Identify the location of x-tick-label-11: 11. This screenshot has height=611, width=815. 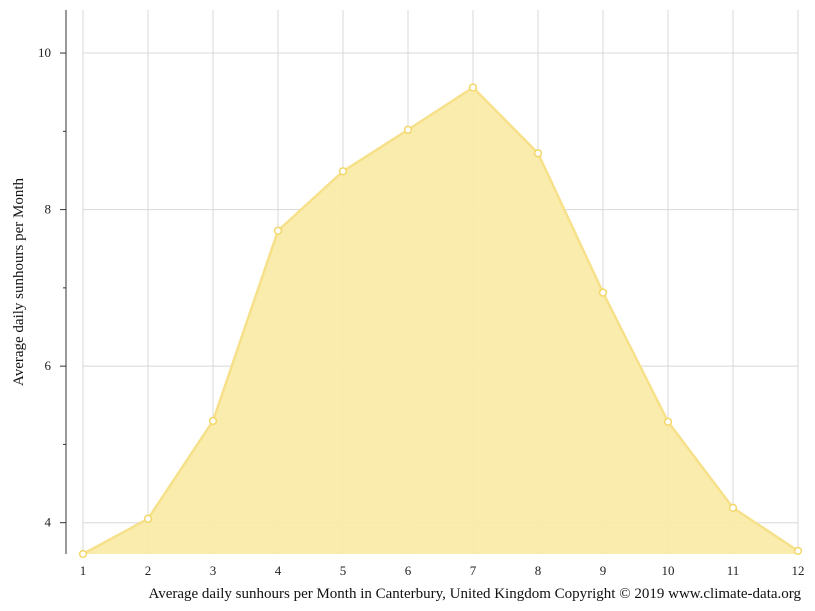
(733, 570).